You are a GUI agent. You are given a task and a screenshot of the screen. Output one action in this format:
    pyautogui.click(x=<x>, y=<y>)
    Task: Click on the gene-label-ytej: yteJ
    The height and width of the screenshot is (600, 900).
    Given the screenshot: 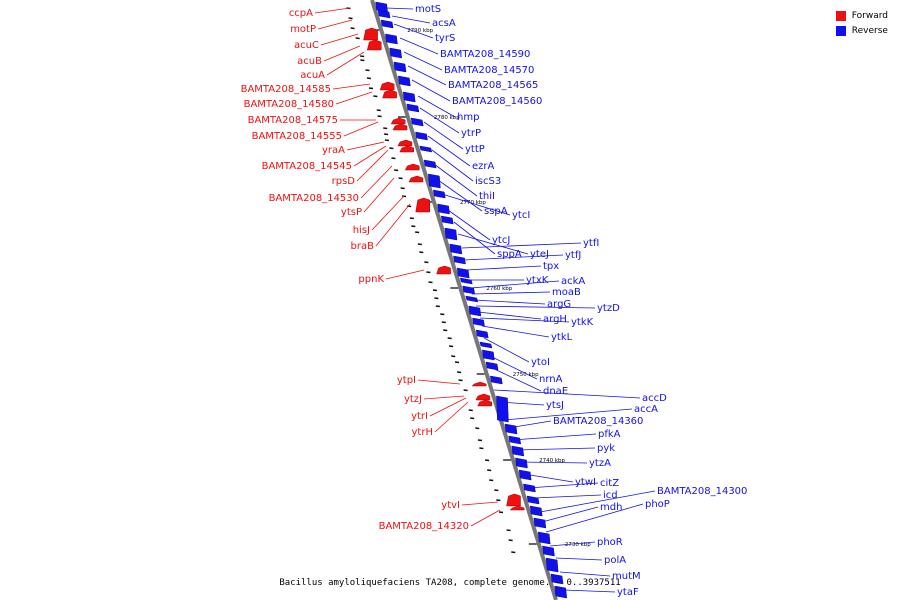 What is the action you would take?
    pyautogui.click(x=539, y=254)
    